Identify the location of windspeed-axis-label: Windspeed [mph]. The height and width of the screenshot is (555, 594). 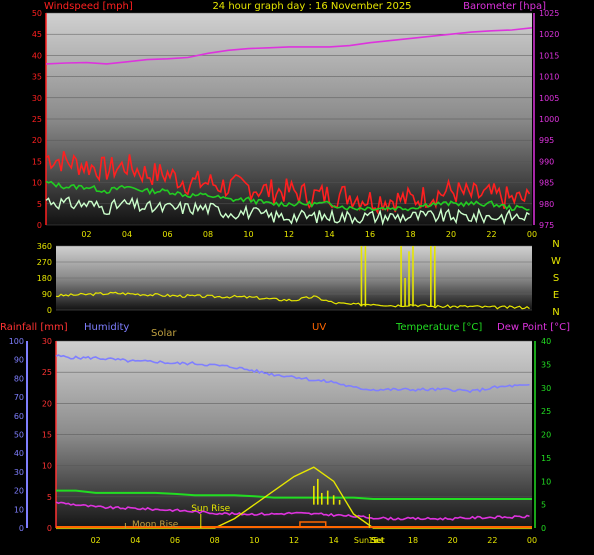
(88, 6).